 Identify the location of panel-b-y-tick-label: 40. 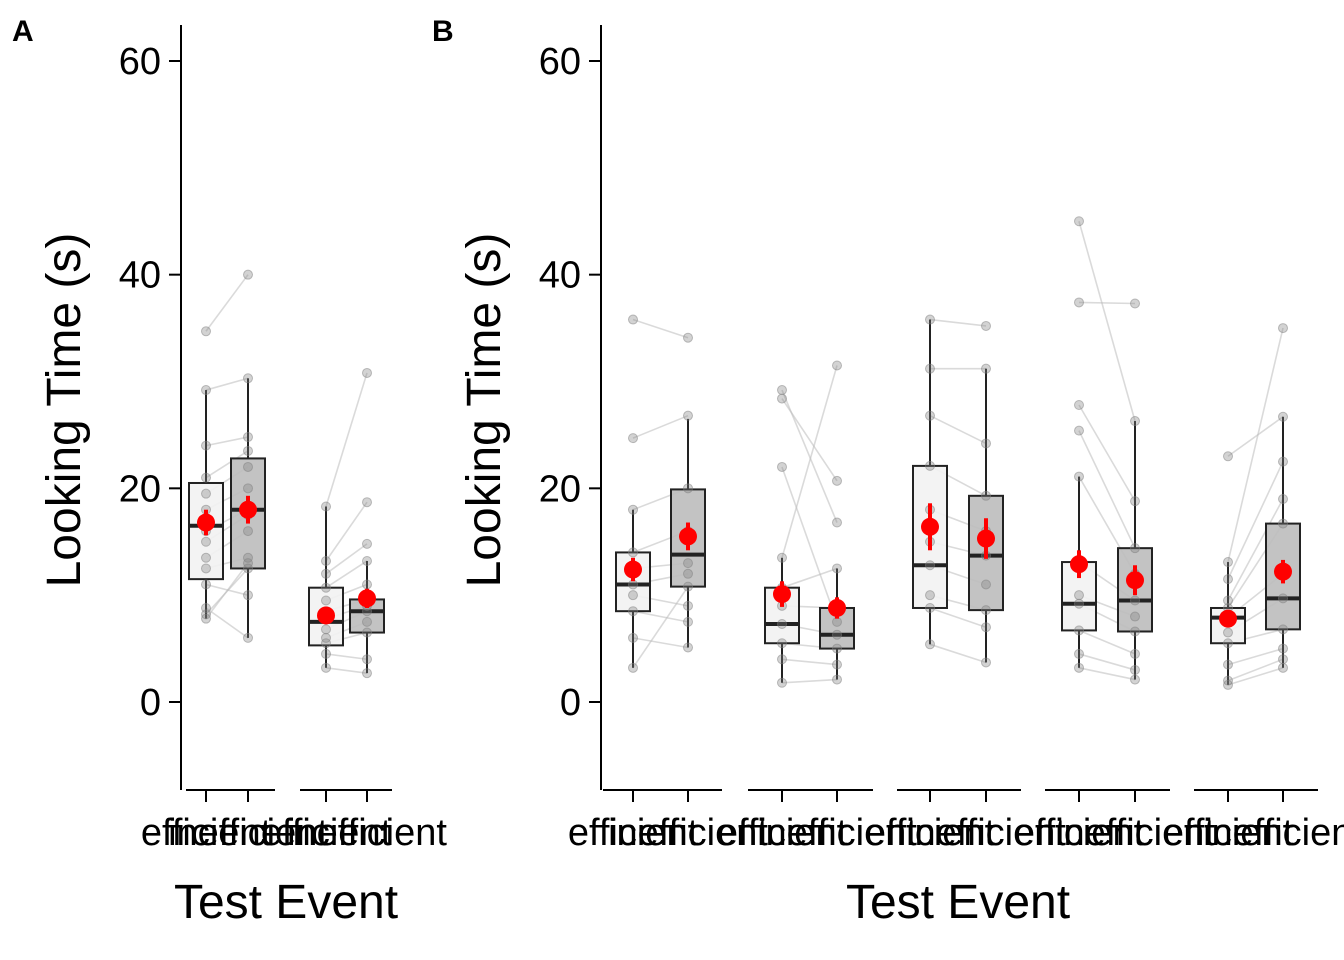
(560, 276).